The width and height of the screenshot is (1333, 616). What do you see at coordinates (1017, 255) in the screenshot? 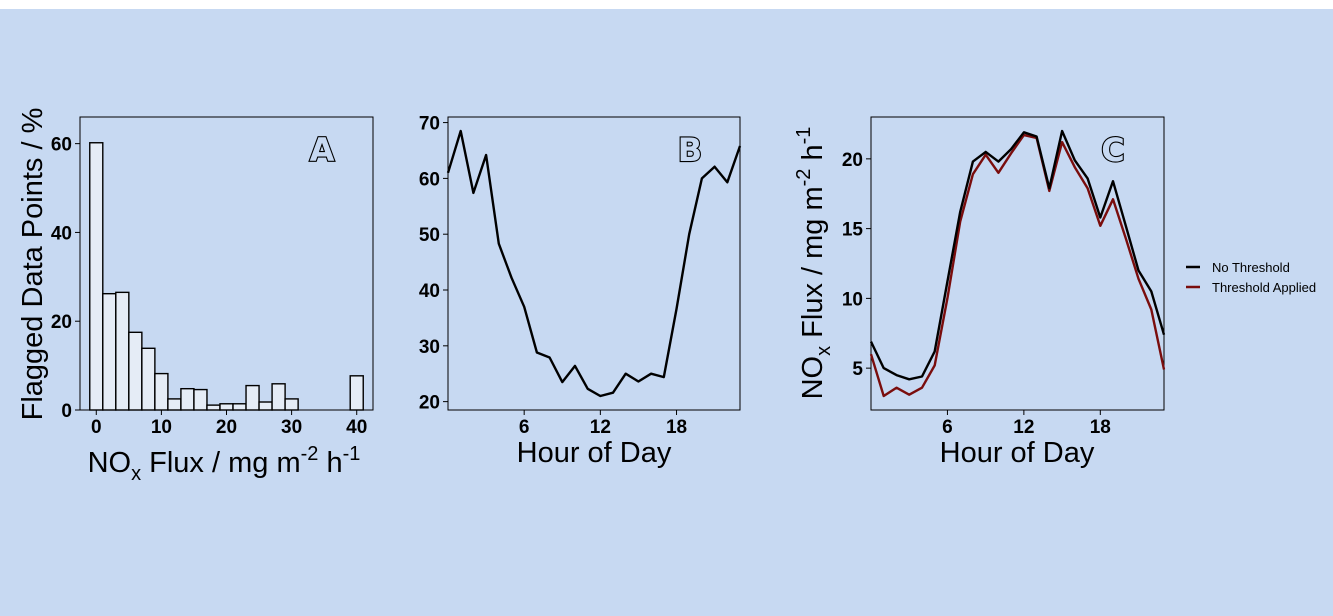
I see `series-line-no-threshold` at bounding box center [1017, 255].